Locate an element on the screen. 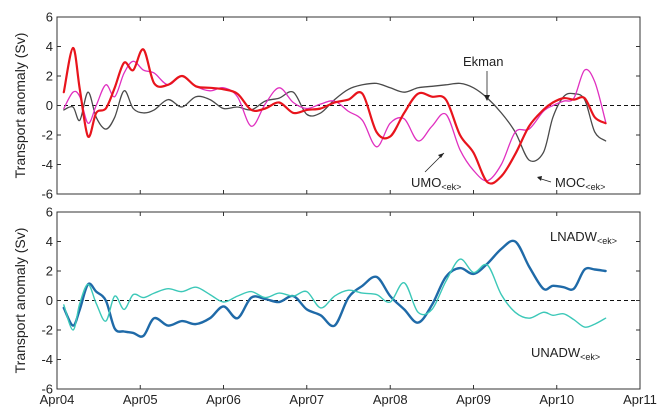  lnadw-label: LNADW<ek> is located at coordinates (583, 237).